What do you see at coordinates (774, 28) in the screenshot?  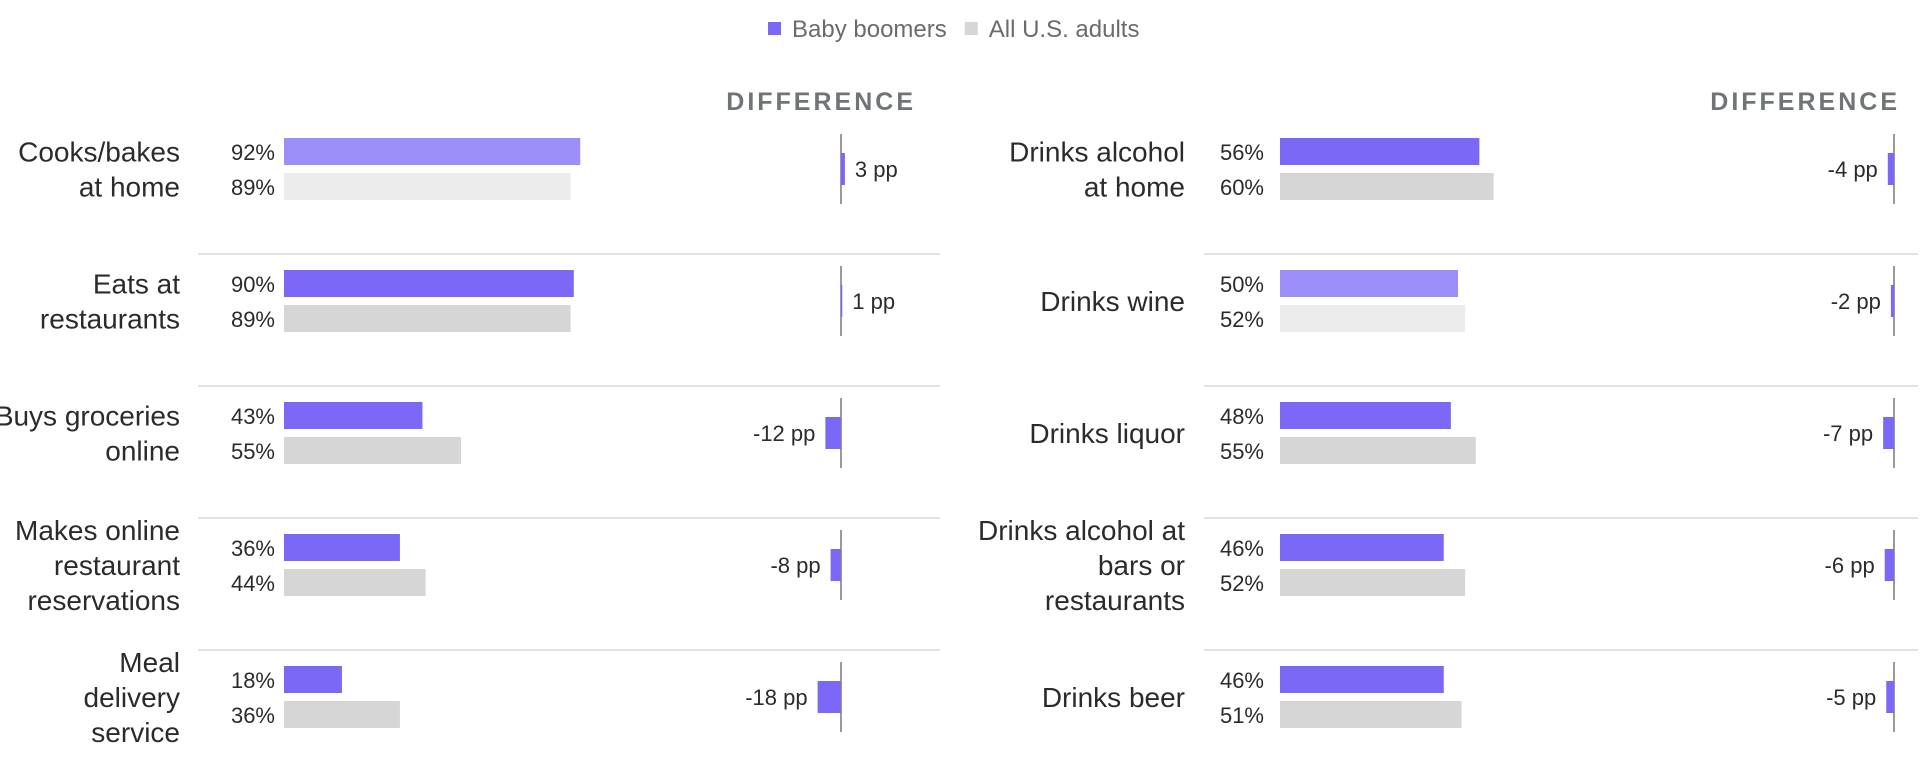 I see `legend-swatch-baby-boomers` at bounding box center [774, 28].